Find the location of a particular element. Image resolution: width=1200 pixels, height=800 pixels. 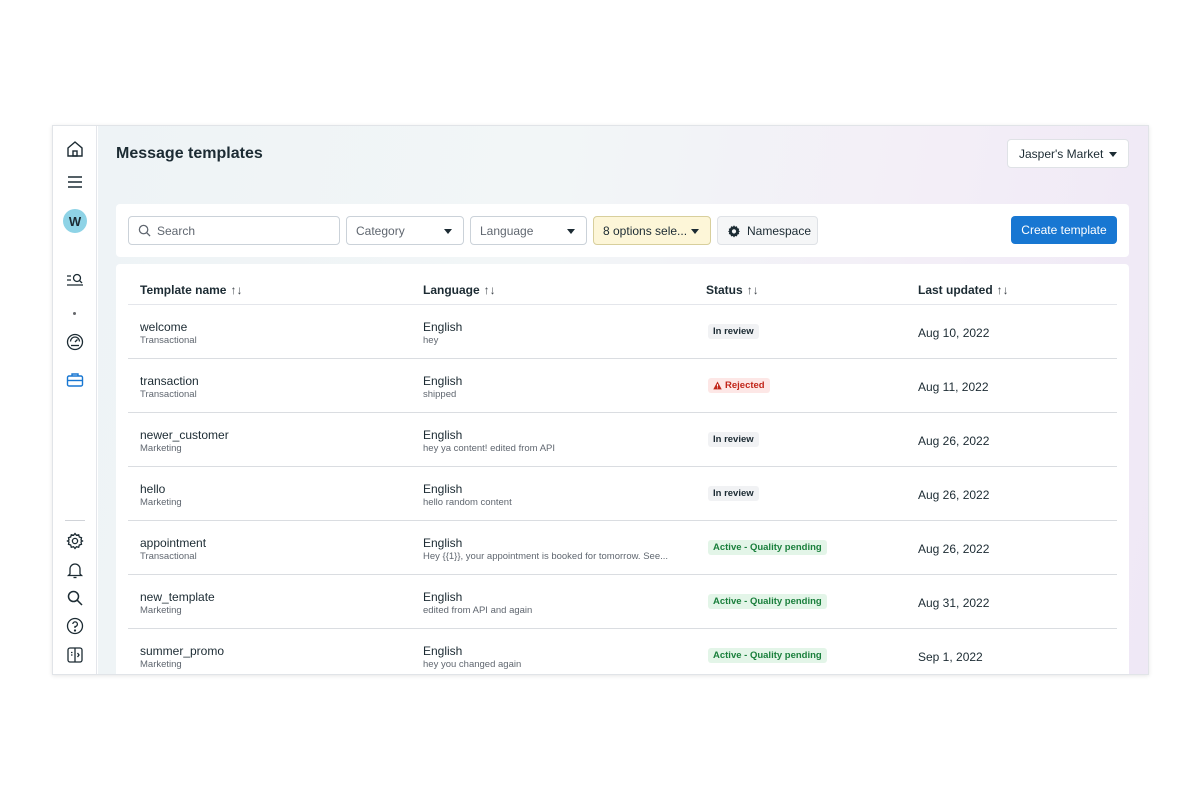

template-name-cell: summer_promo Marketing is located at coordinates (182, 657).